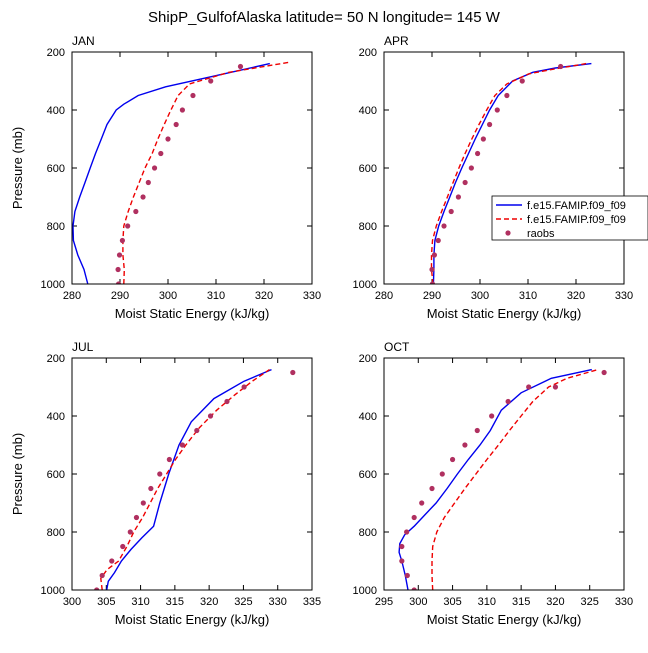 This screenshot has width=648, height=653. I want to click on x-tick-label: 310, so click(487, 602).